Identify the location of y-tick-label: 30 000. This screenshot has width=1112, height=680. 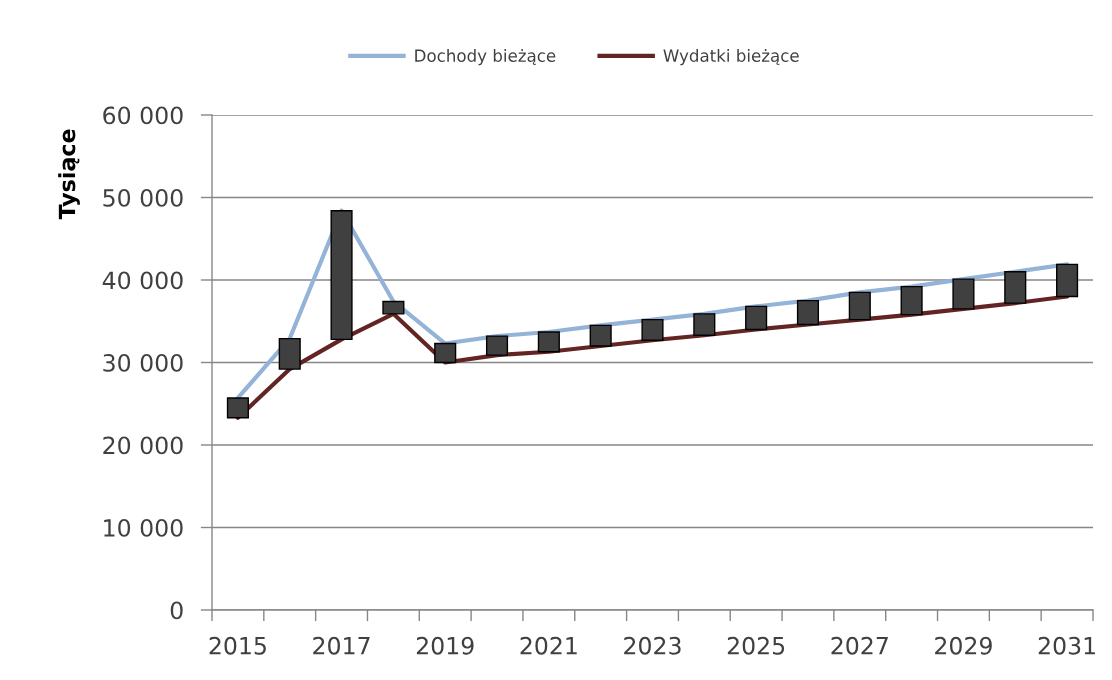
(143, 362).